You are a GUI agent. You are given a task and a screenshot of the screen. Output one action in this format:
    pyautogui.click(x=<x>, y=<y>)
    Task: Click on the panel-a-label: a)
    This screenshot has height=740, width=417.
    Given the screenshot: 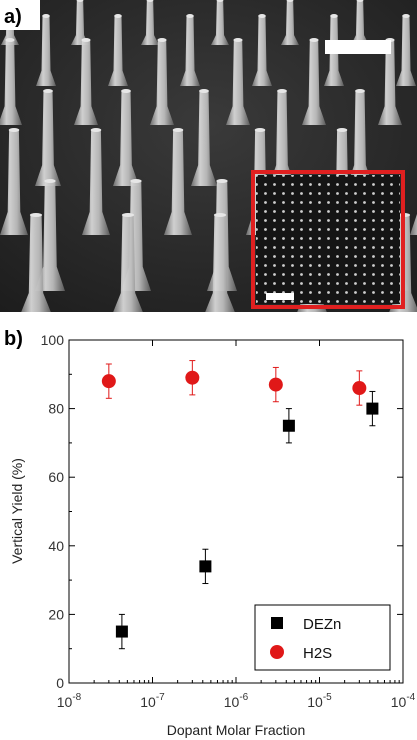 What is the action you would take?
    pyautogui.click(x=13, y=17)
    